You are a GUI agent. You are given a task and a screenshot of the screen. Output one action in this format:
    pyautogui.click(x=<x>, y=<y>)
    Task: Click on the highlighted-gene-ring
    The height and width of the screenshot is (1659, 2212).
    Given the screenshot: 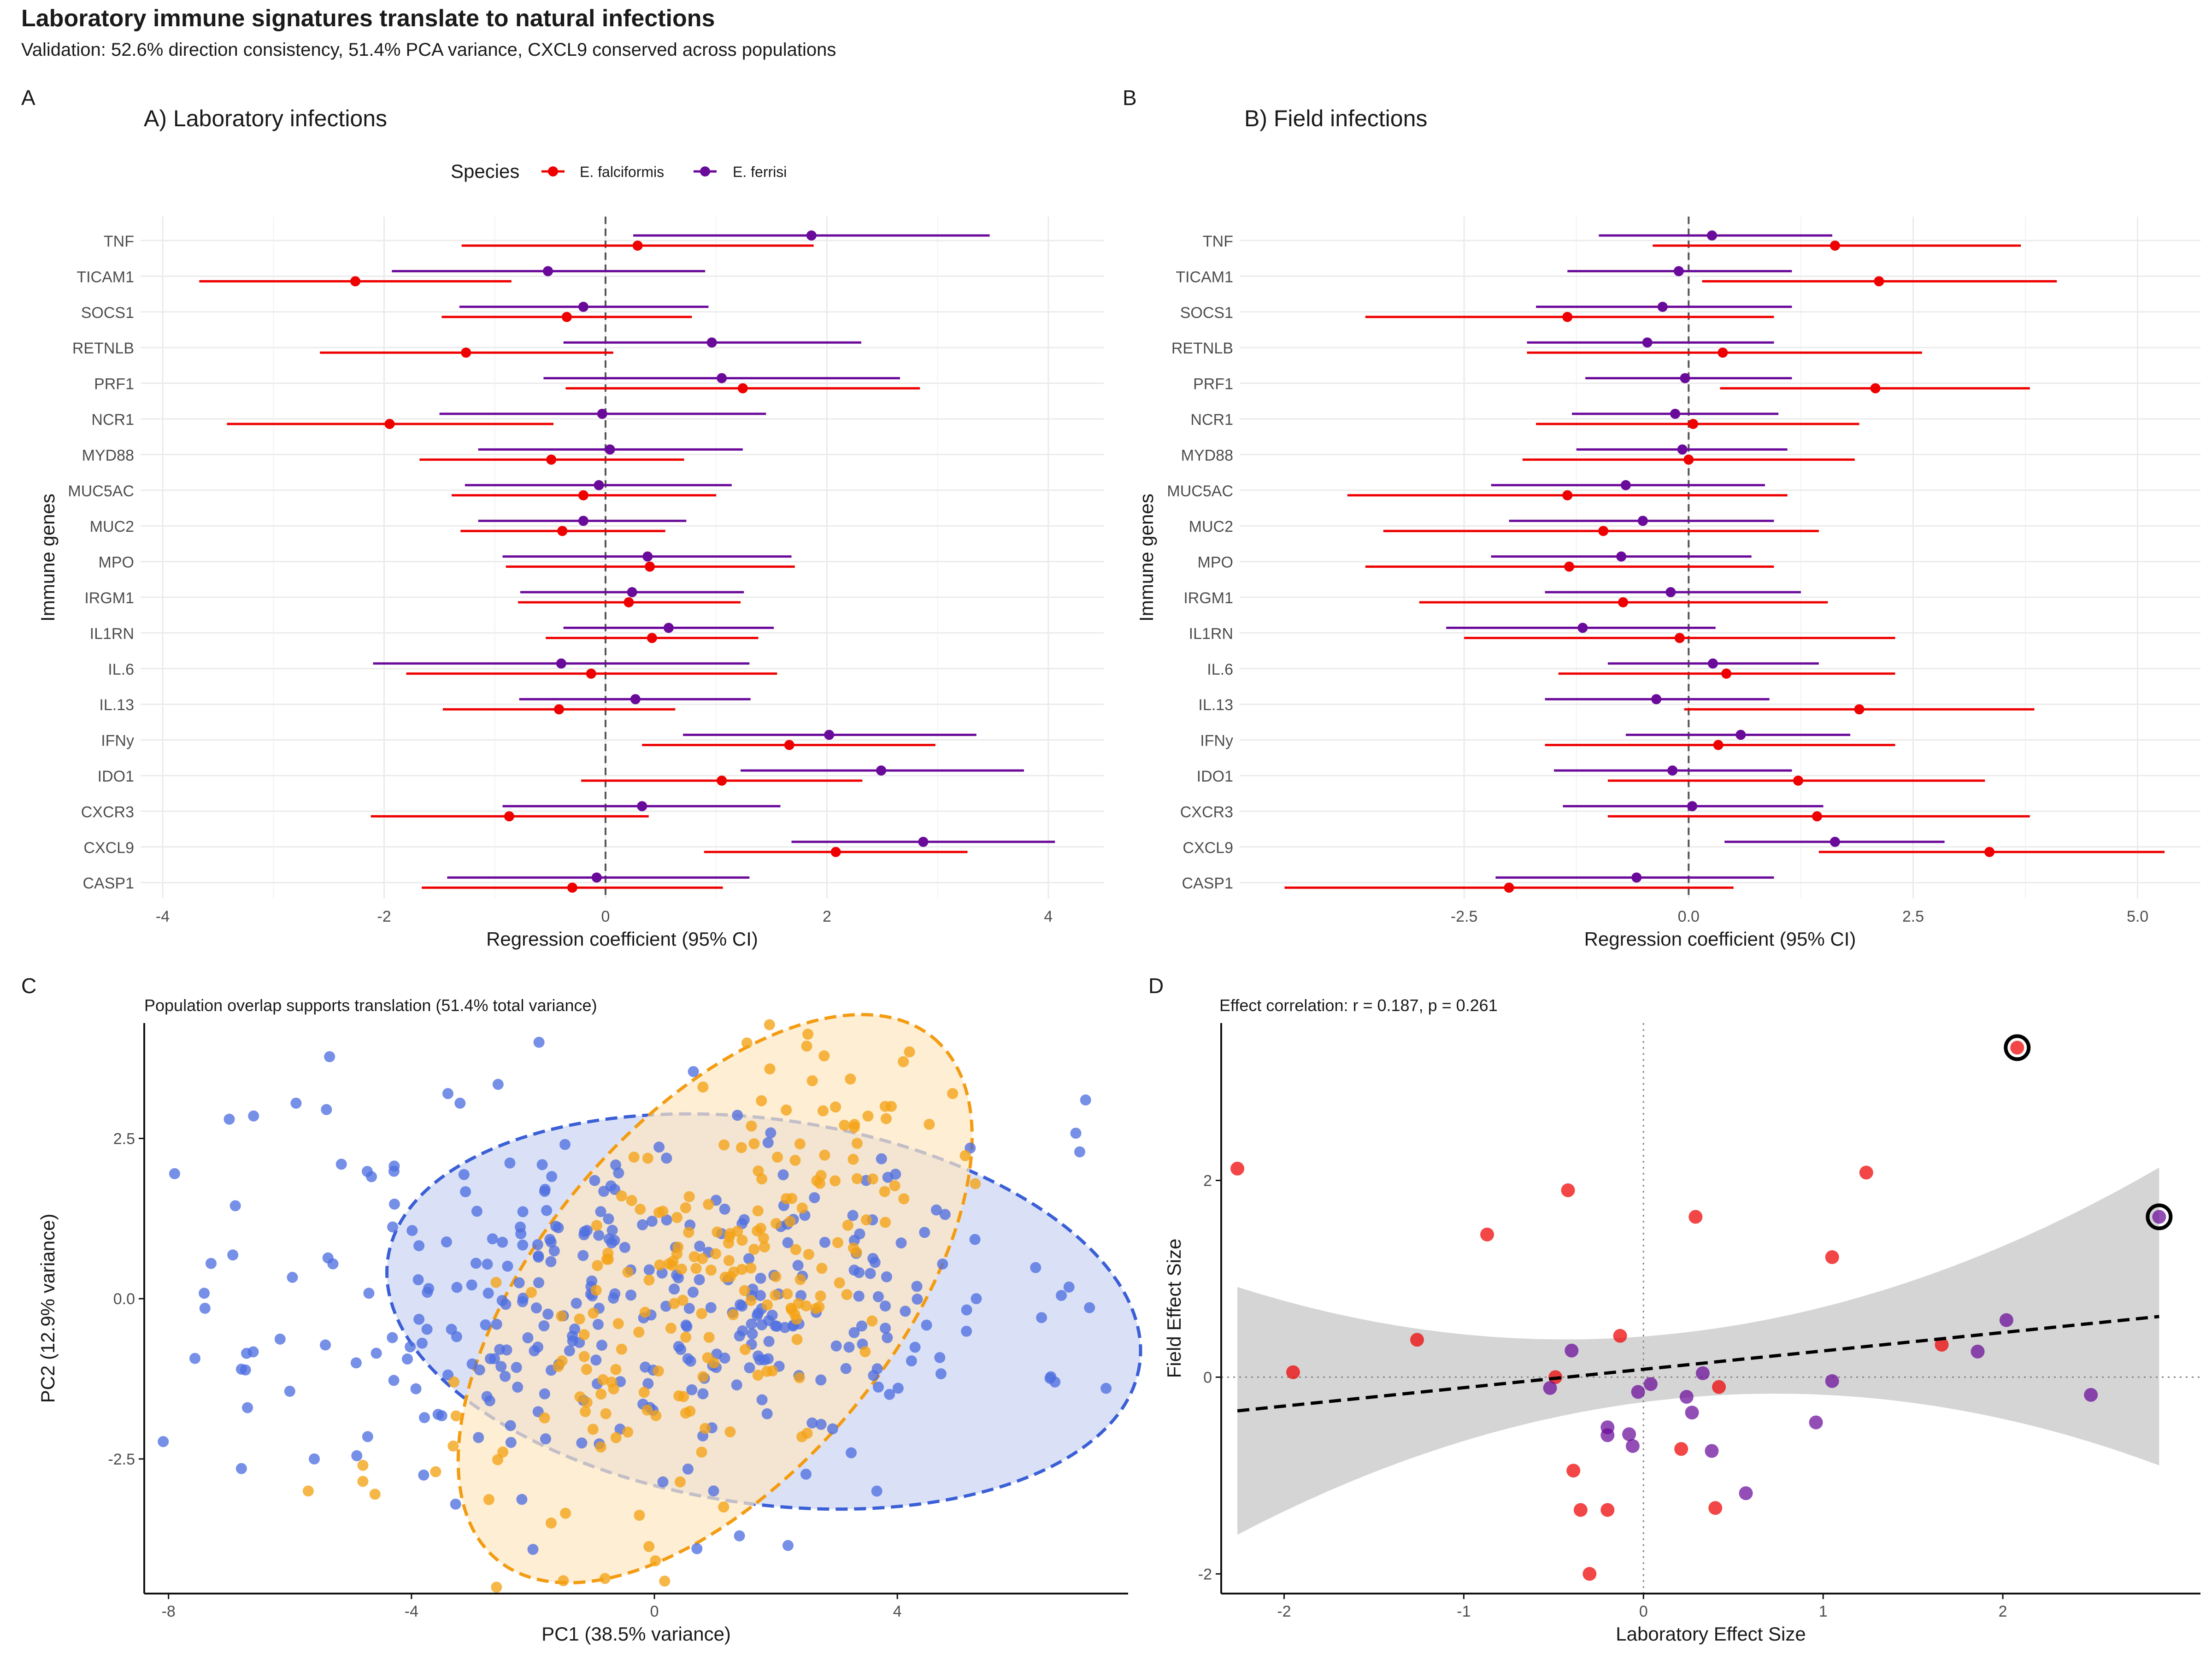 What is the action you would take?
    pyautogui.click(x=2159, y=1216)
    